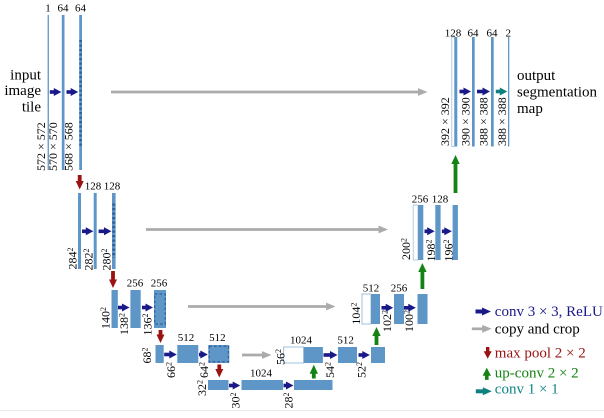  I want to click on svg-text: 322, so click(202, 388).